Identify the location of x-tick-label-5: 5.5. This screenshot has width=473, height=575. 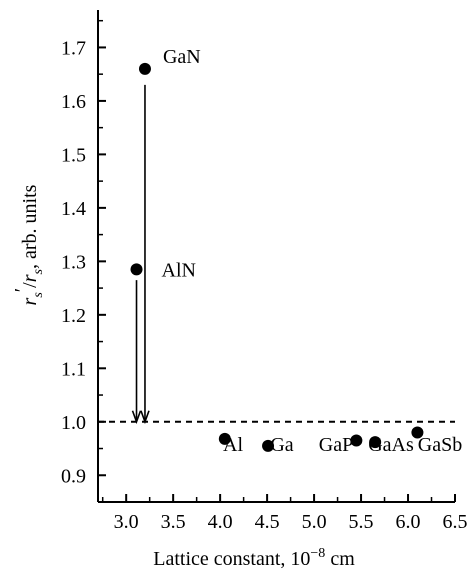
(361, 522).